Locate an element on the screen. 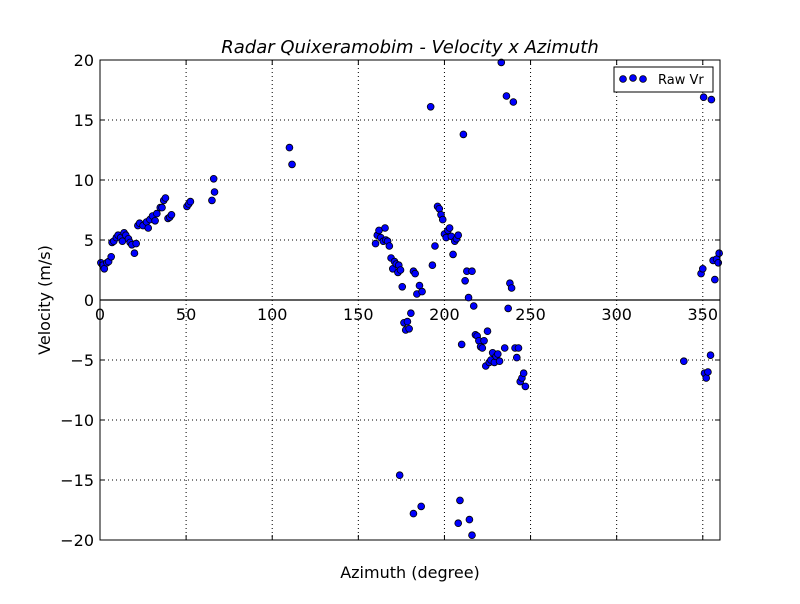 The height and width of the screenshot is (604, 800). y-tick-label: −10 is located at coordinates (77, 420).